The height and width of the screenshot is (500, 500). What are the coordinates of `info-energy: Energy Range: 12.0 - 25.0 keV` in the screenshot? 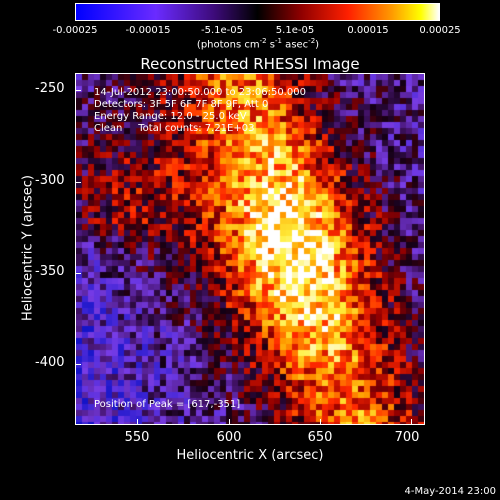 It's located at (170, 116).